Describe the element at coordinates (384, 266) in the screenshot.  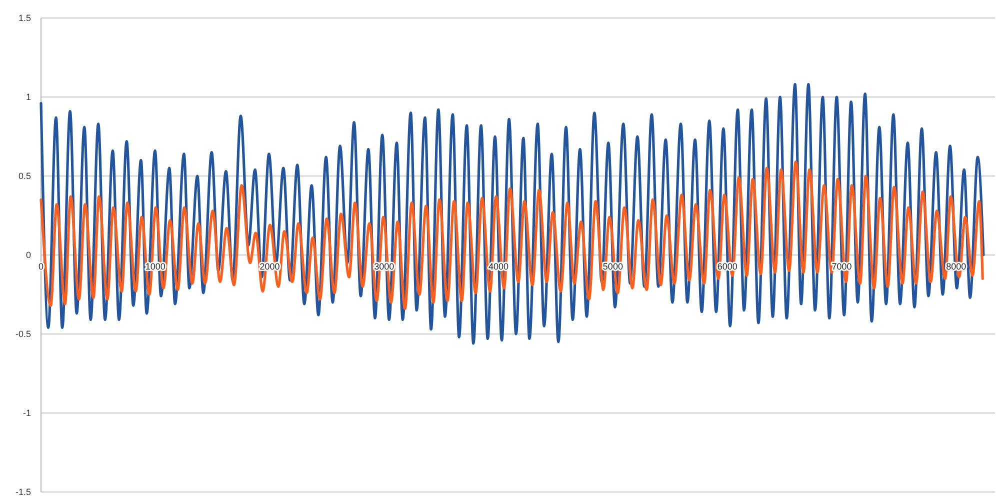
I see `x-tick-label: 3000` at that location.